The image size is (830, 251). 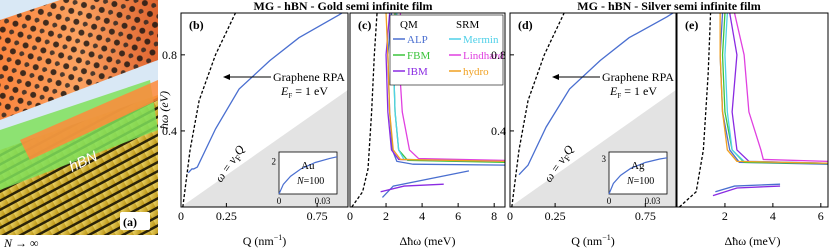 I want to click on legend-label: FBM, so click(x=418, y=56).